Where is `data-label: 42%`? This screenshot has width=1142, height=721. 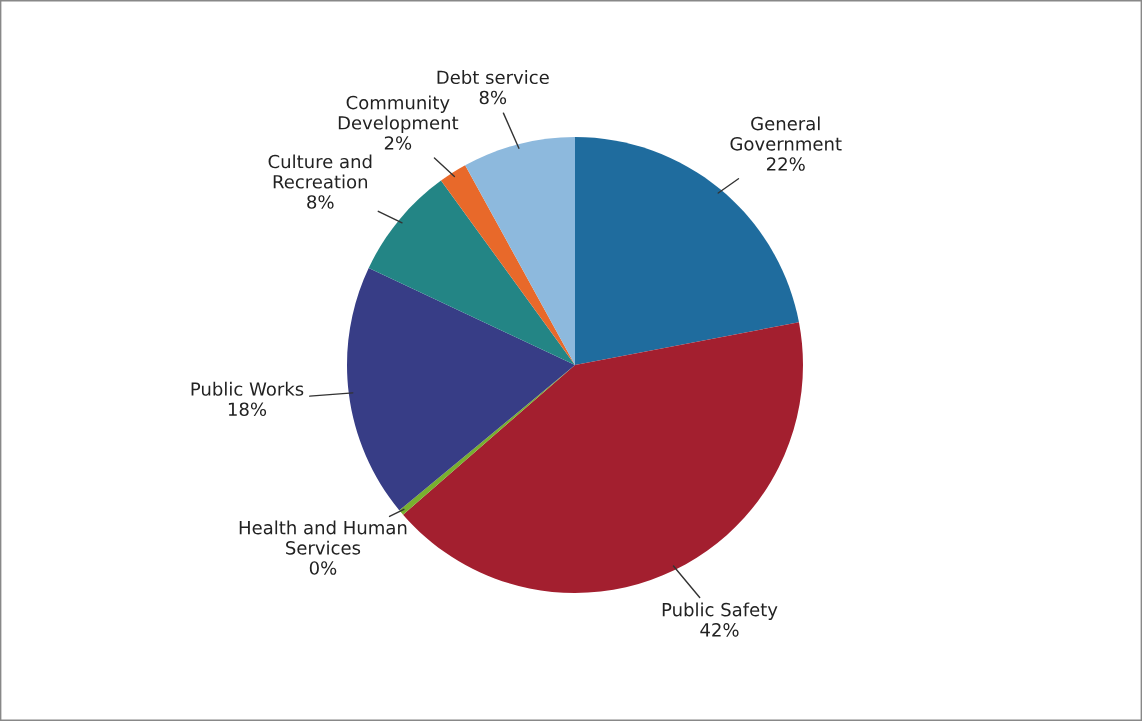
data-label: 42% is located at coordinates (719, 630).